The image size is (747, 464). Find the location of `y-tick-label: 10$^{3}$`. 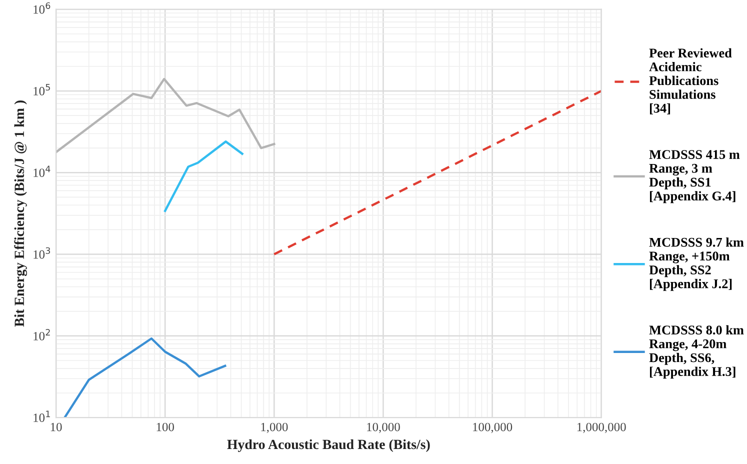

y-tick-label: 10$^{3}$ is located at coordinates (42, 253).